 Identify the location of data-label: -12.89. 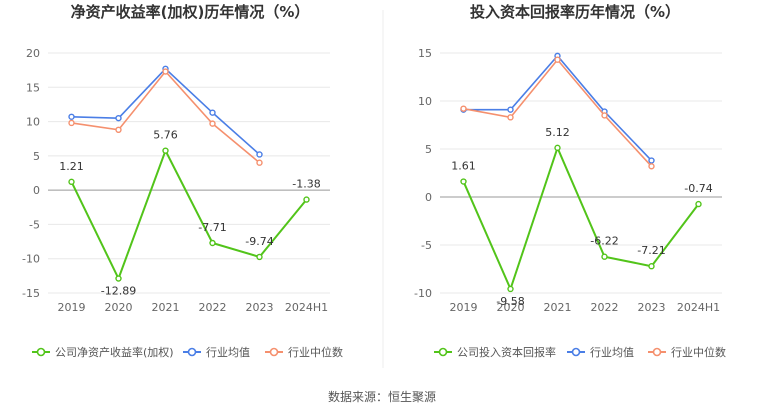
(118, 291).